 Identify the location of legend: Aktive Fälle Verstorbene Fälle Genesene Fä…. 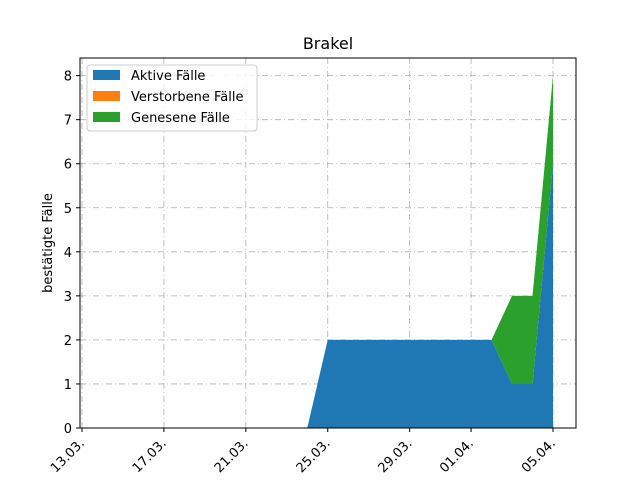
(172, 98).